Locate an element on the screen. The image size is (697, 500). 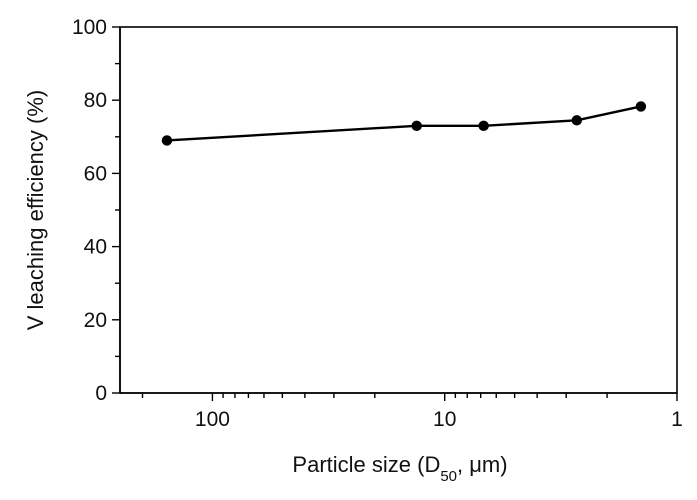
y-tick-label: 0 is located at coordinates (101, 393).